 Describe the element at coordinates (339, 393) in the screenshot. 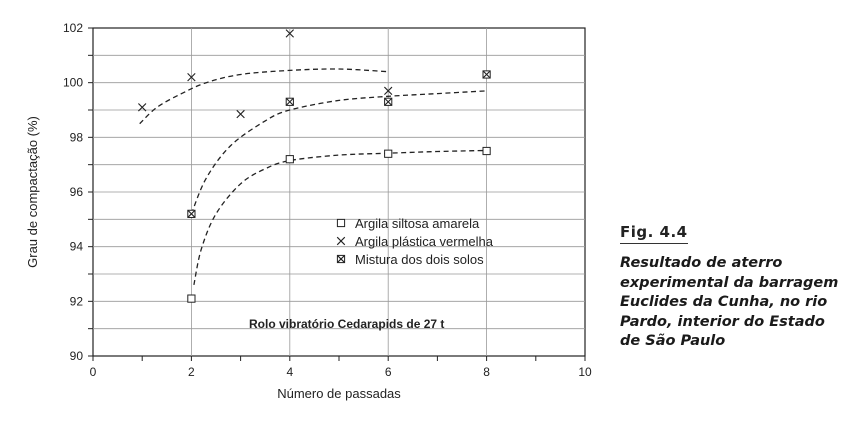

I see `x-axis-label: Número de passadas` at that location.